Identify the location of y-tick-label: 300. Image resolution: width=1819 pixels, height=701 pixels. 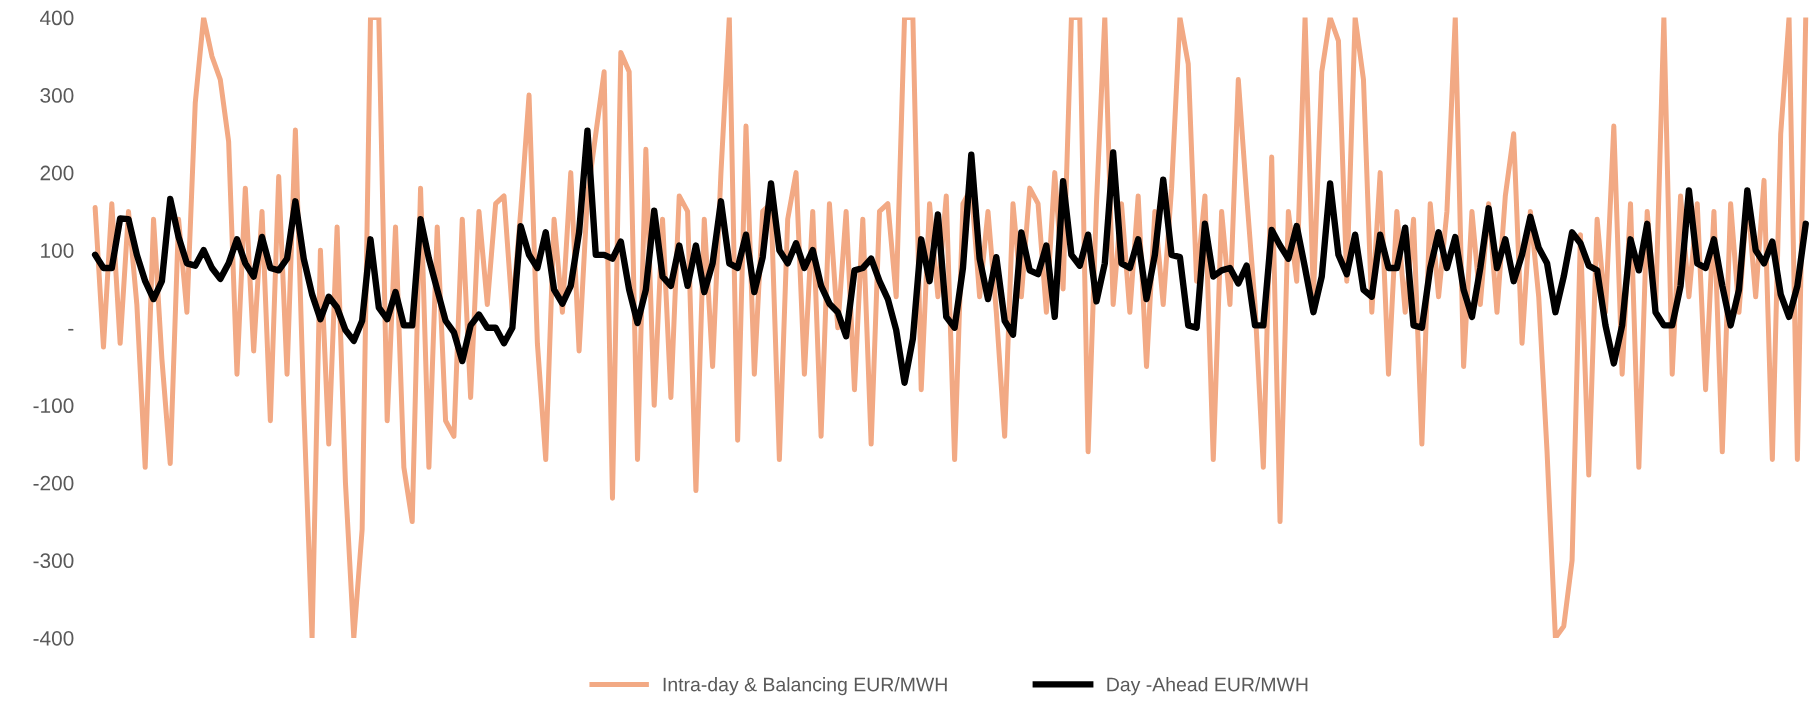
(57, 95).